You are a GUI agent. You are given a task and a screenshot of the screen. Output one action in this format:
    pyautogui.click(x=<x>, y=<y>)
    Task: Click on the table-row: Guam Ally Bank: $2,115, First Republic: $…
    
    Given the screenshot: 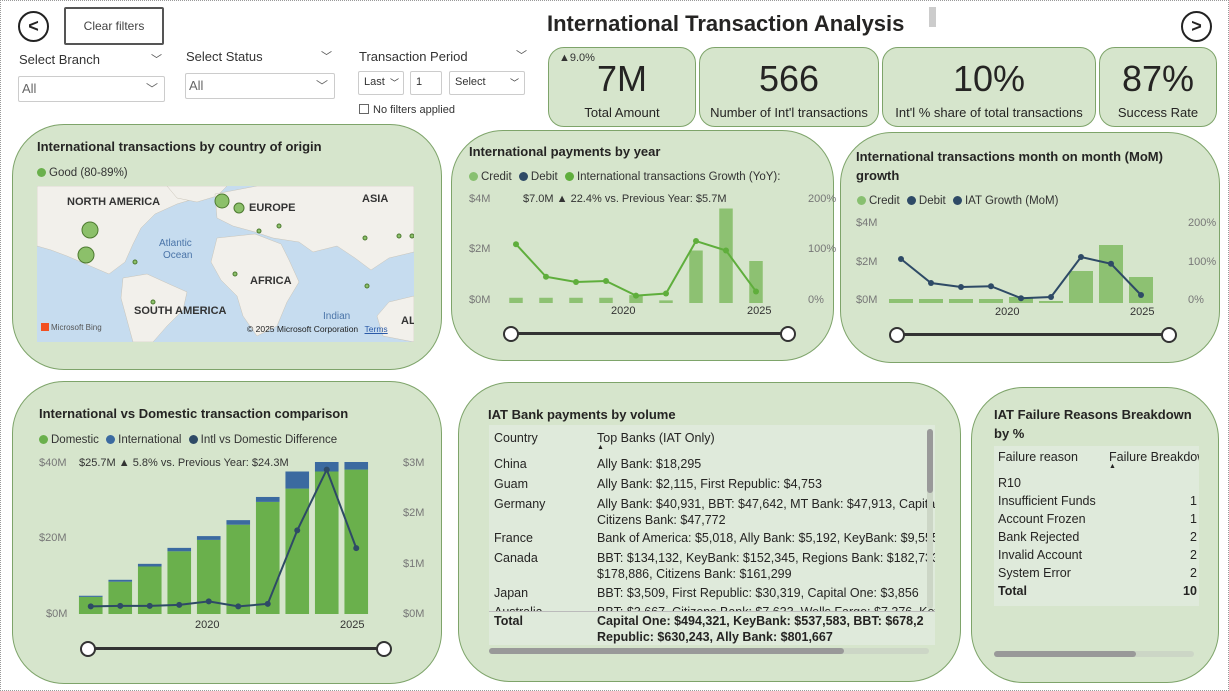 What is the action you would take?
    pyautogui.click(x=707, y=486)
    